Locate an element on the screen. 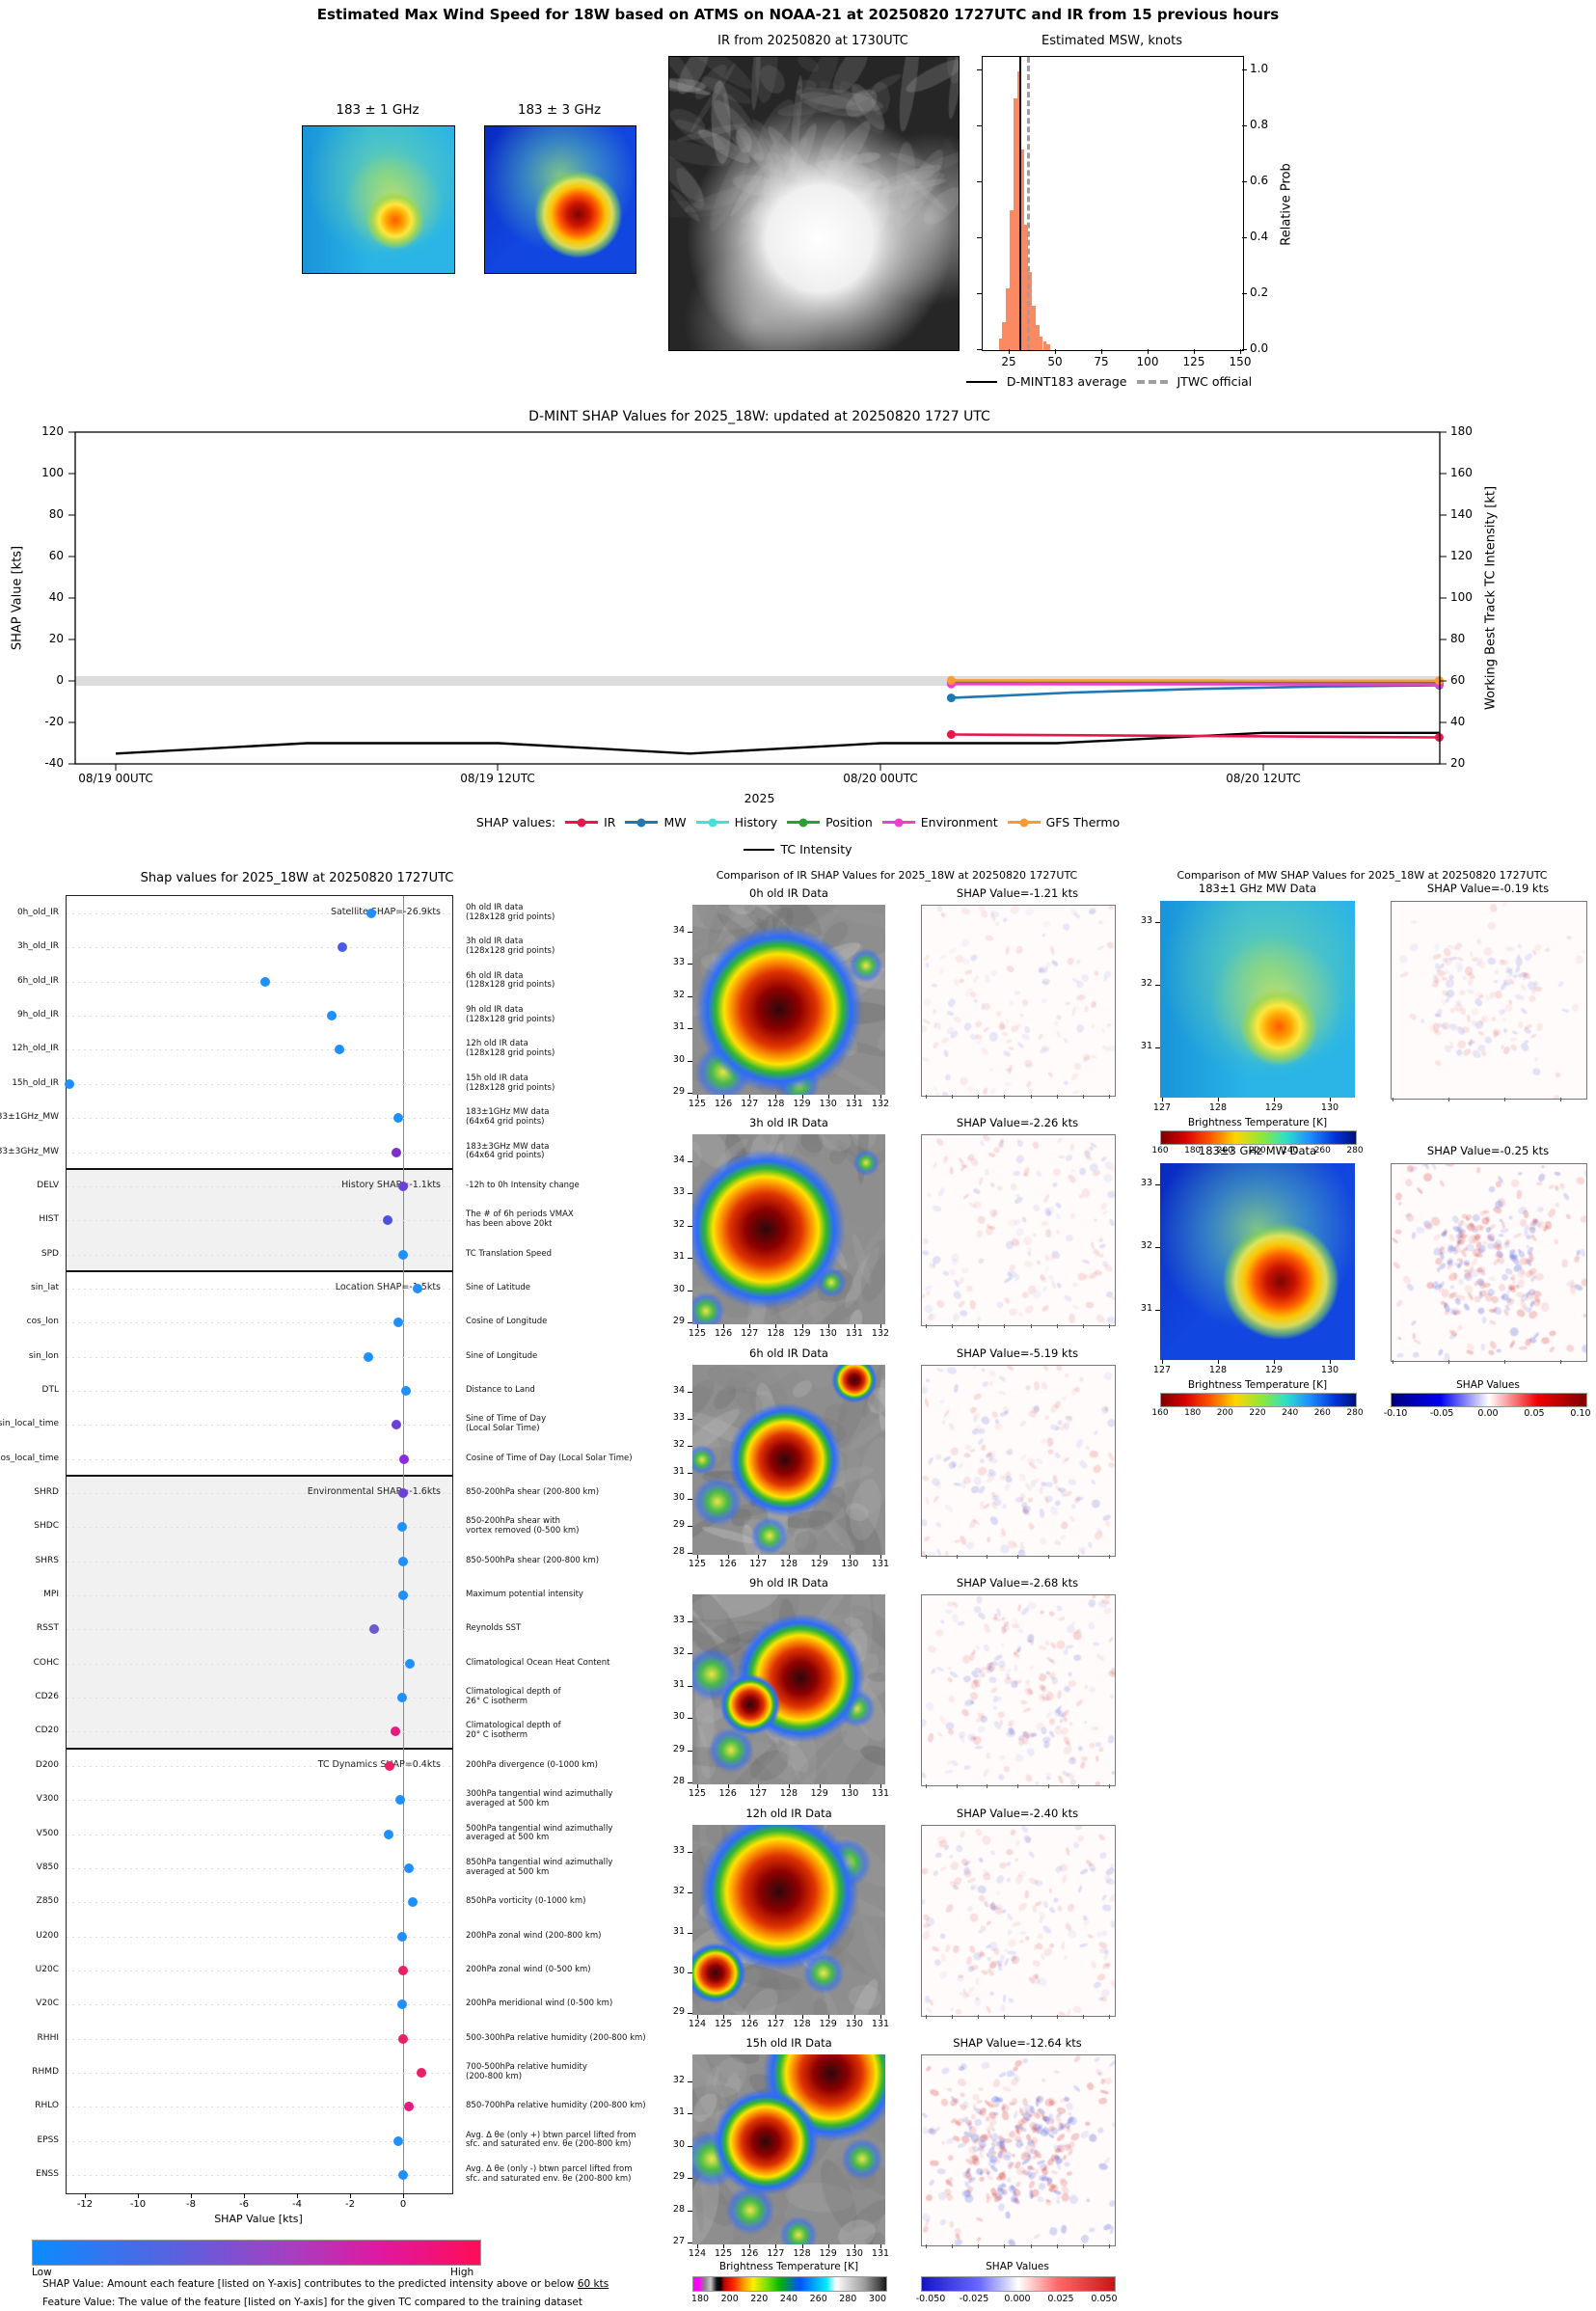  ts-ytick-left: 60 is located at coordinates (56, 555).